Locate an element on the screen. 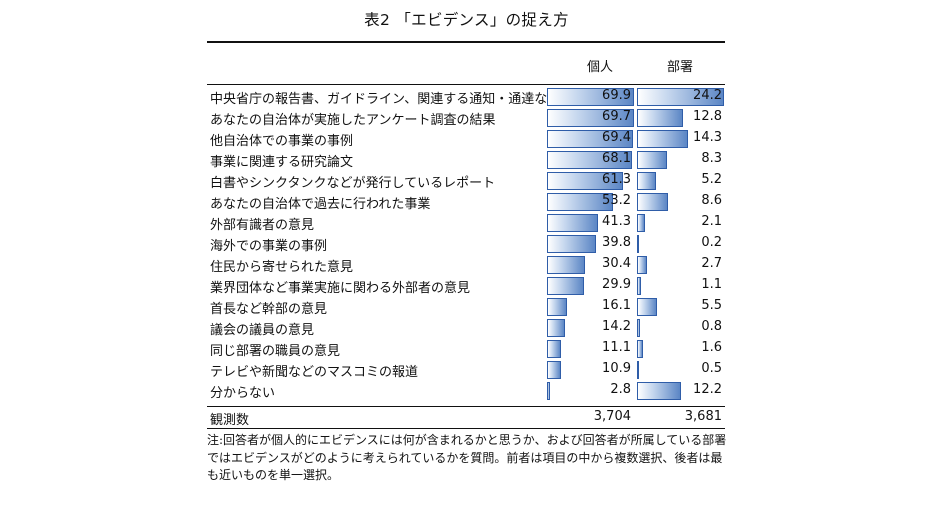 Image resolution: width=933 pixels, height=512 pixels. table-row: 外部有識者の意見 41.3 2.1 is located at coordinates (466, 222).